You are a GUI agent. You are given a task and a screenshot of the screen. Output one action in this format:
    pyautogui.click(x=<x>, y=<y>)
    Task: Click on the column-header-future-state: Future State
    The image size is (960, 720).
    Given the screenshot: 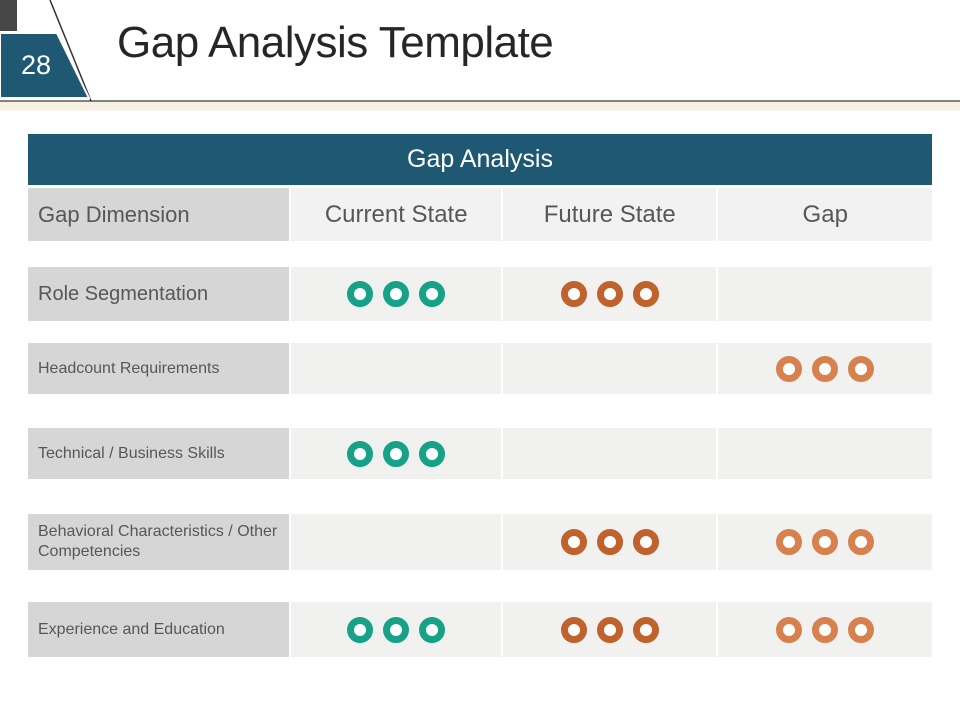 What is the action you would take?
    pyautogui.click(x=609, y=214)
    